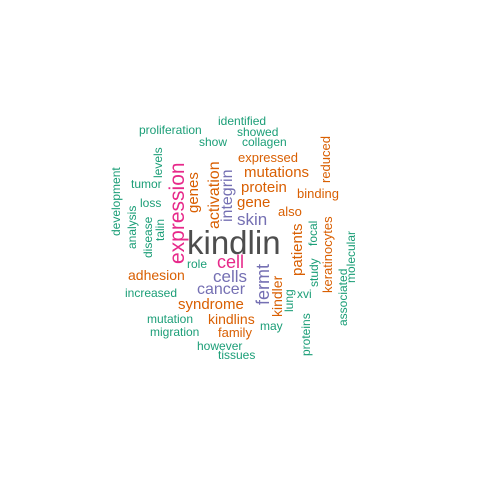  What do you see at coordinates (211, 304) in the screenshot?
I see `word-syndrome: syndrome` at bounding box center [211, 304].